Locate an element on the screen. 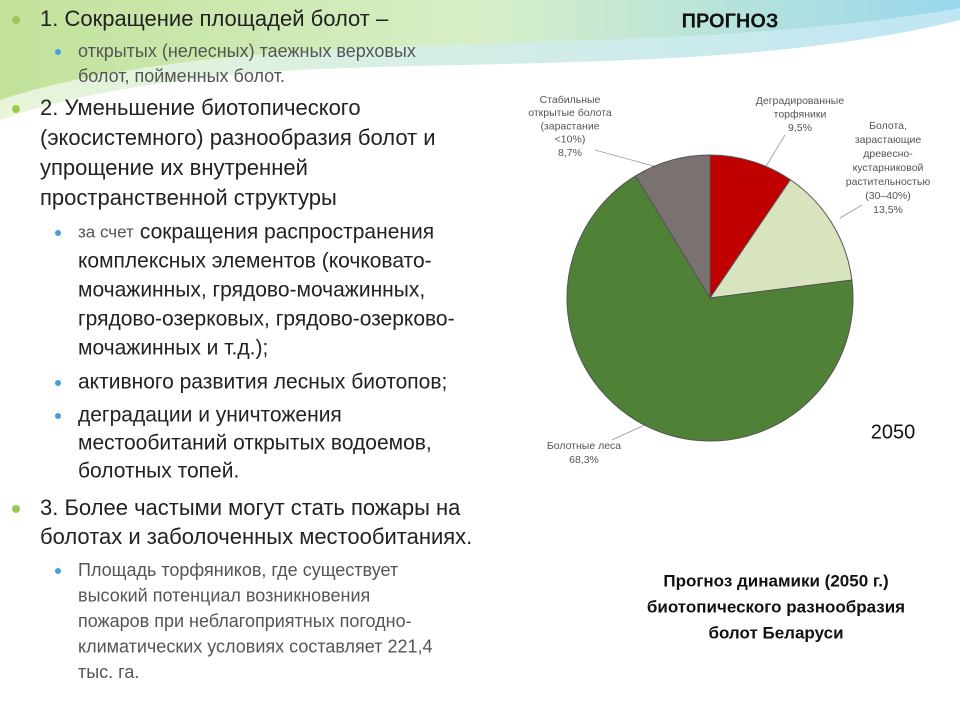 The width and height of the screenshot is (960, 725). bullet-text: Площадь торфяников, где существует is located at coordinates (238, 570).